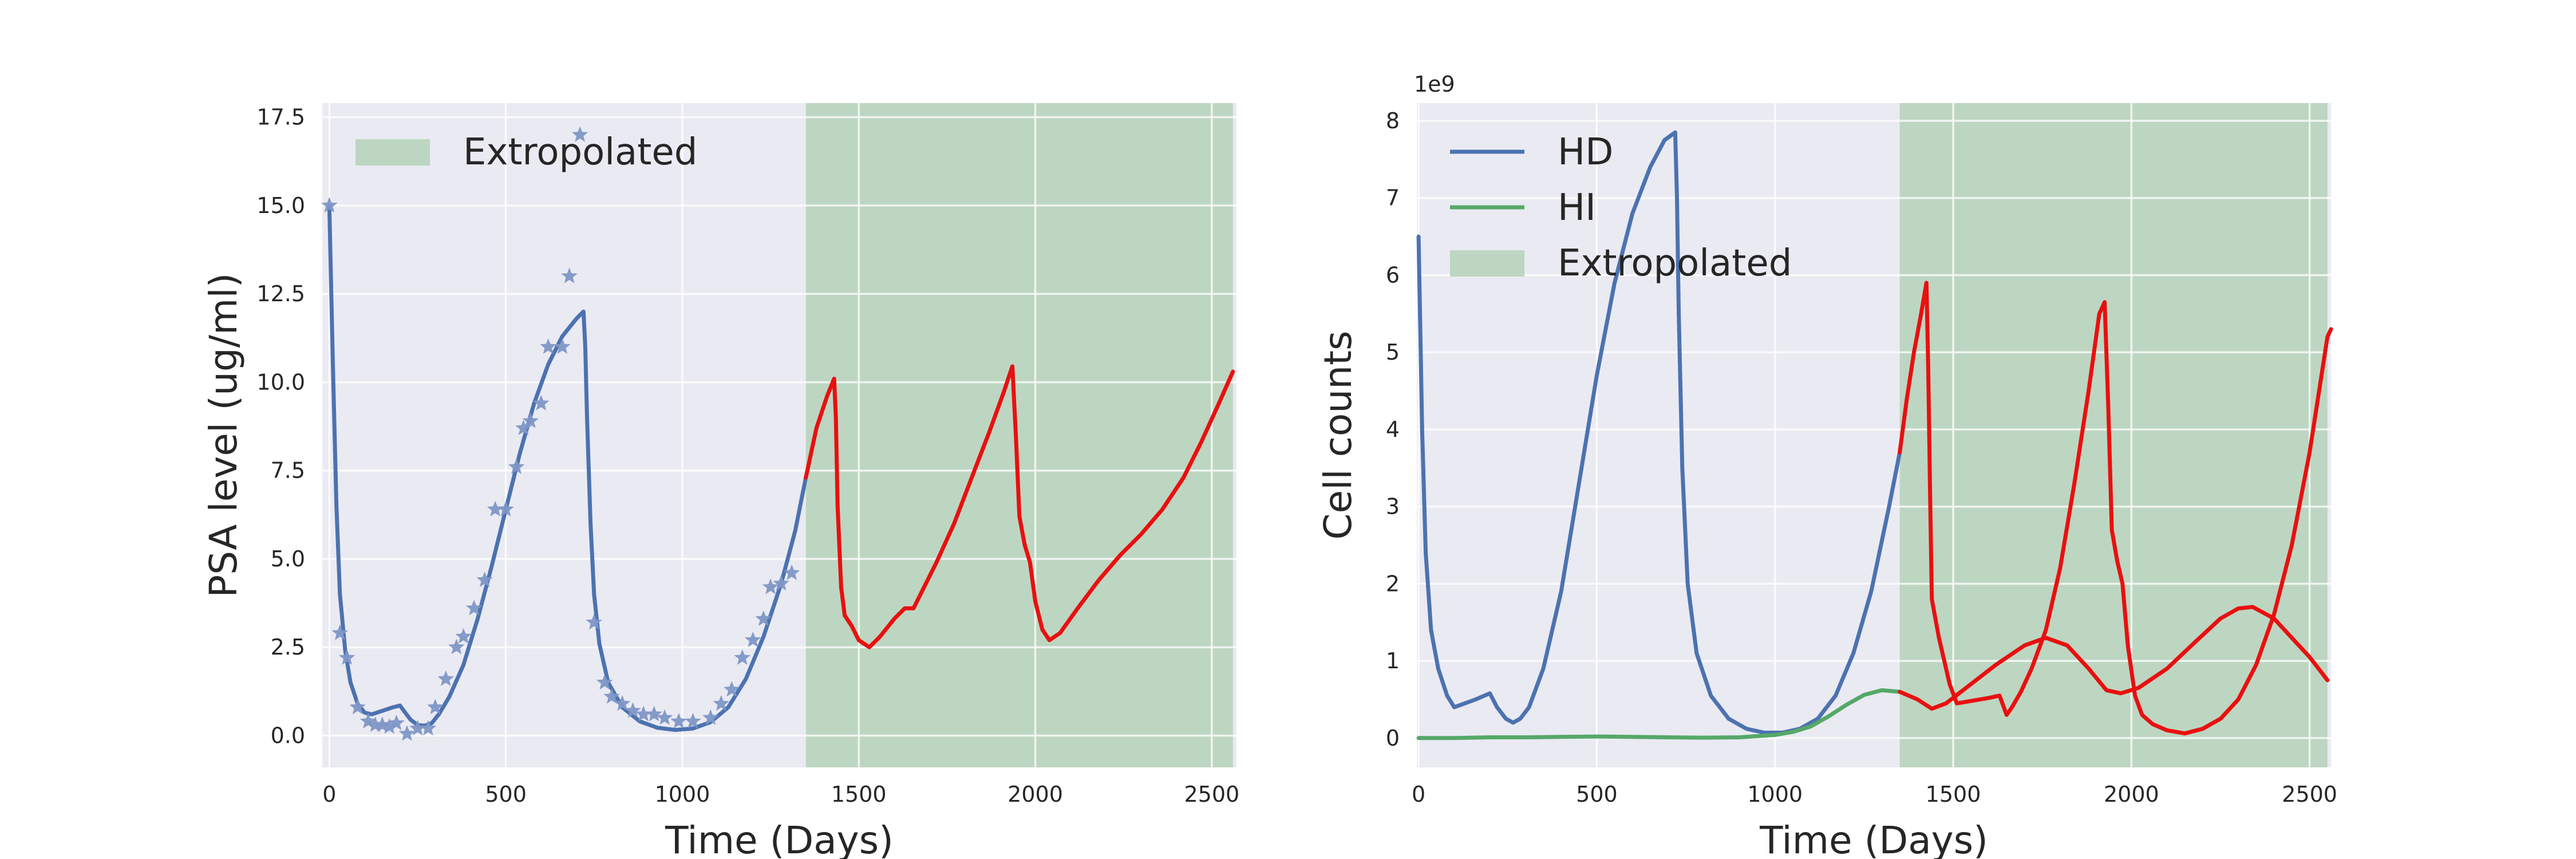 Image resolution: width=2576 pixels, height=859 pixels. I want to click on y-tick-label: 5.0, so click(288, 559).